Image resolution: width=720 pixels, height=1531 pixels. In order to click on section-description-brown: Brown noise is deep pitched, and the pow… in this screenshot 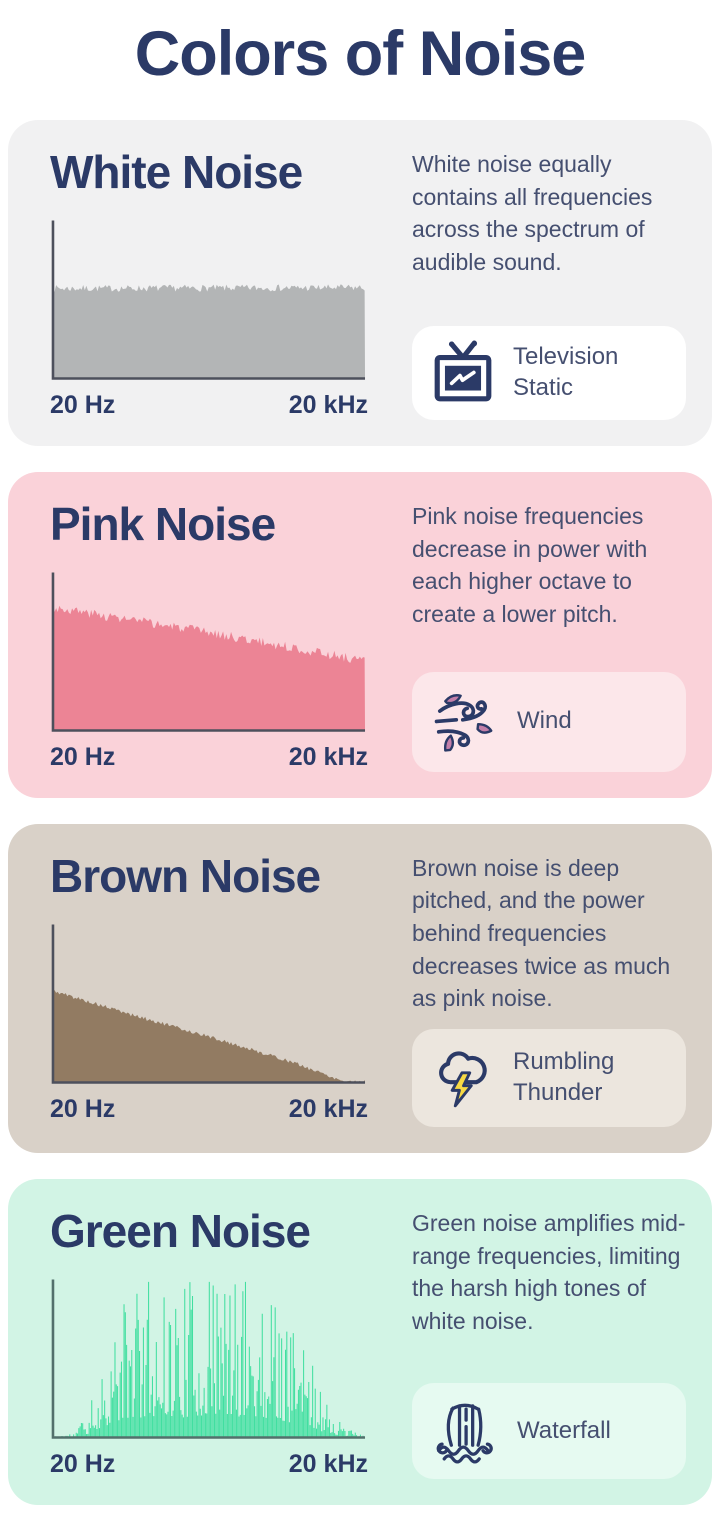, I will do `click(541, 933)`.